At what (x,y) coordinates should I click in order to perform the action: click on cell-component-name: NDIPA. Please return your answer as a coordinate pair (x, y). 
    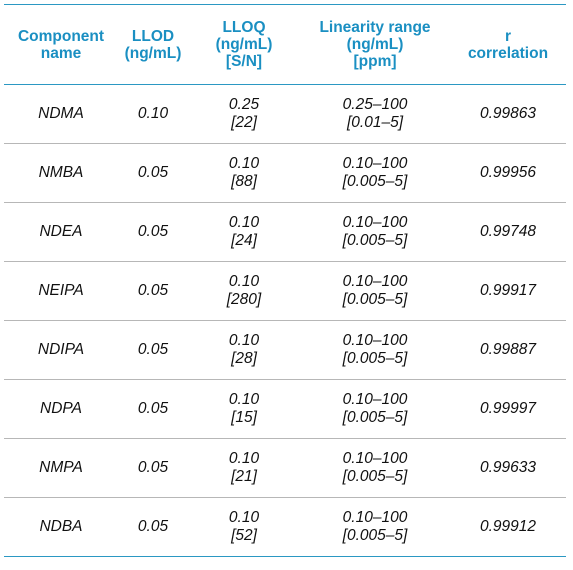
    Looking at the image, I should click on (61, 350).